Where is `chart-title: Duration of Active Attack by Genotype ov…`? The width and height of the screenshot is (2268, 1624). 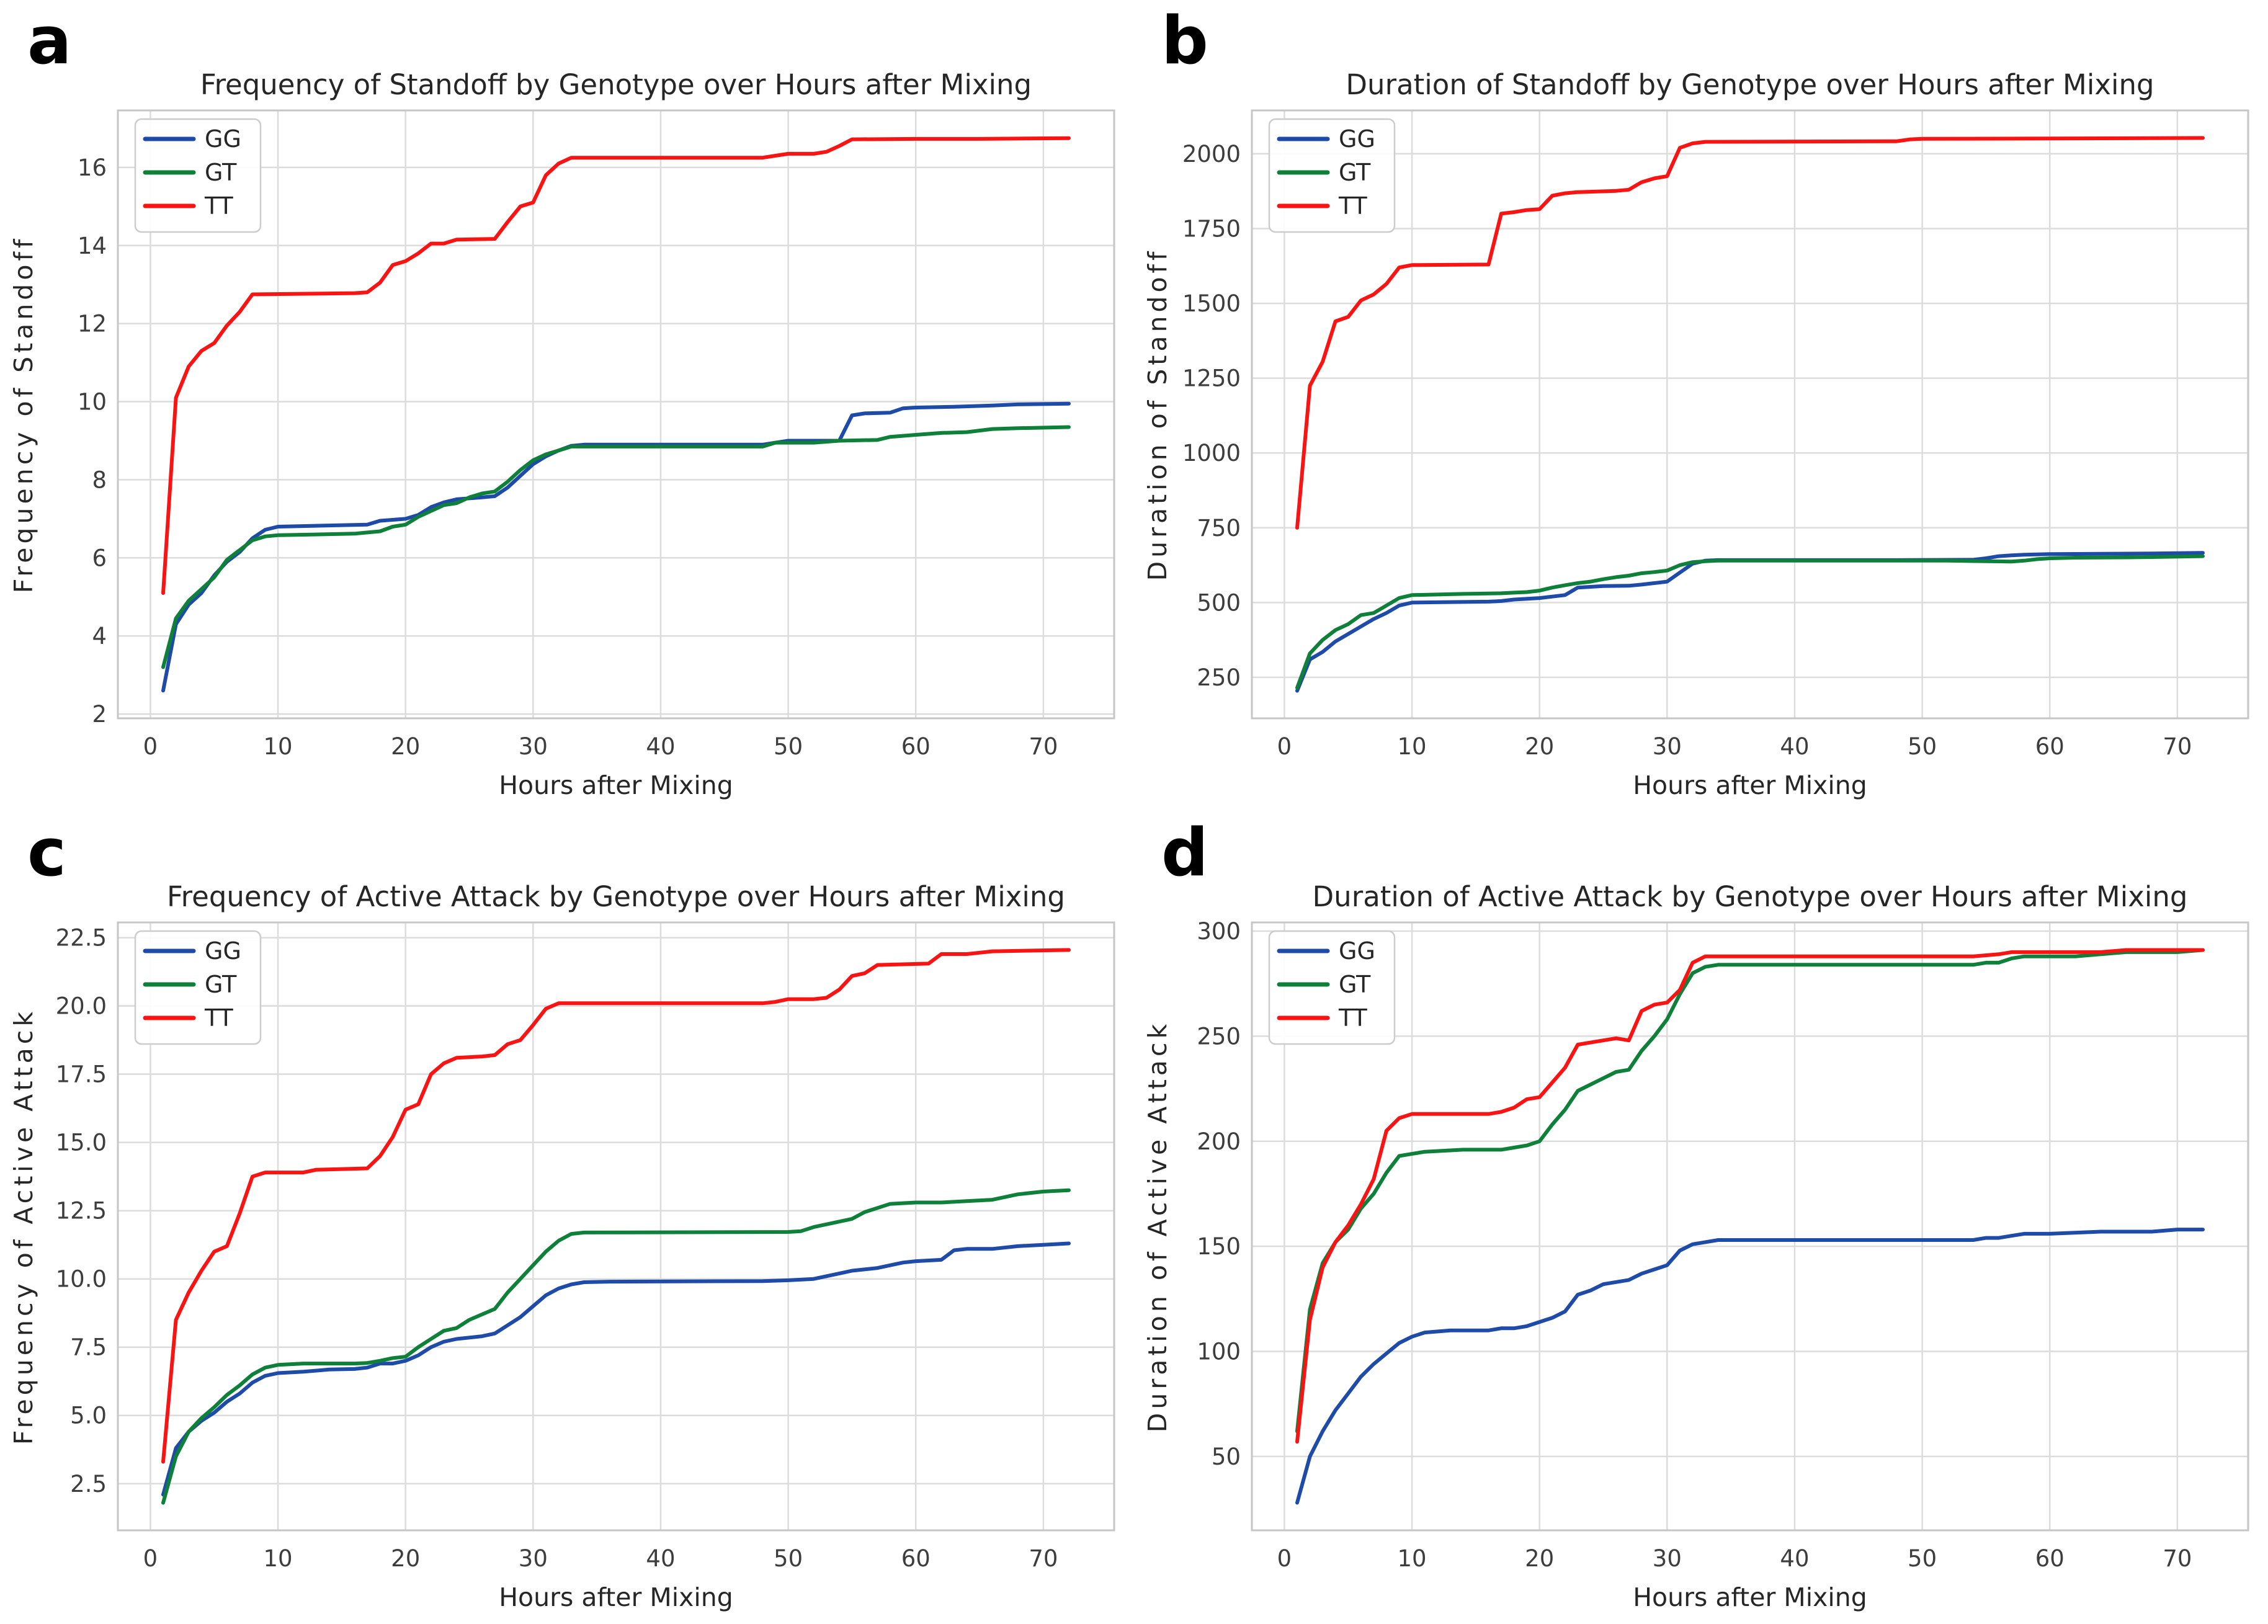
chart-title: Duration of Active Attack by Genotype ov… is located at coordinates (1750, 896).